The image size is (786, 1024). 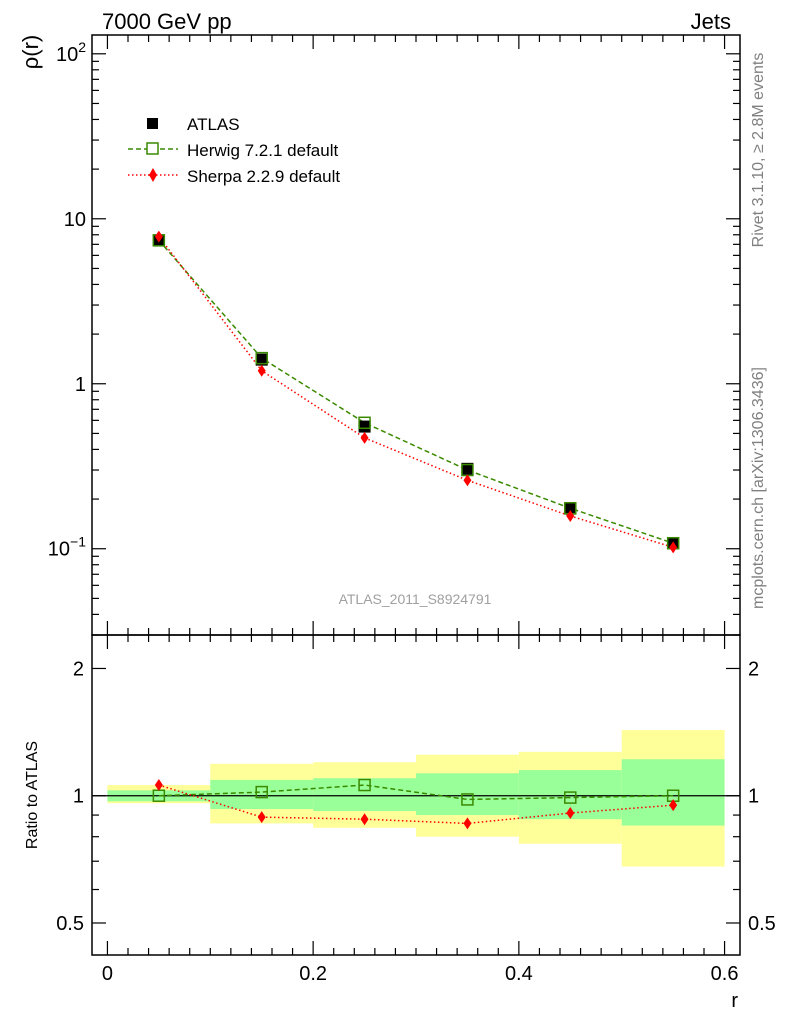 What do you see at coordinates (758, 150) in the screenshot?
I see `rivet-version-label: Rivet 3.1.10, ≥ 2.8M events` at bounding box center [758, 150].